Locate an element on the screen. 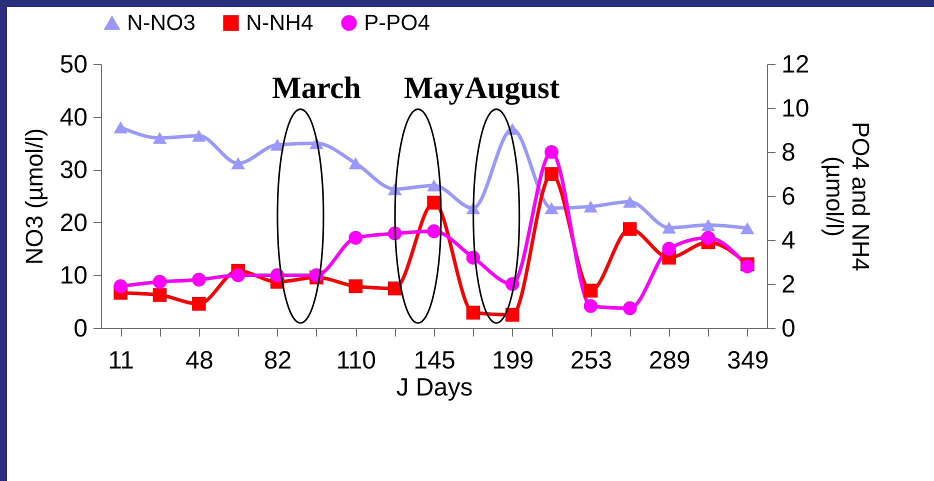 The image size is (934, 481). y-tick-label: 40 is located at coordinates (74, 117).